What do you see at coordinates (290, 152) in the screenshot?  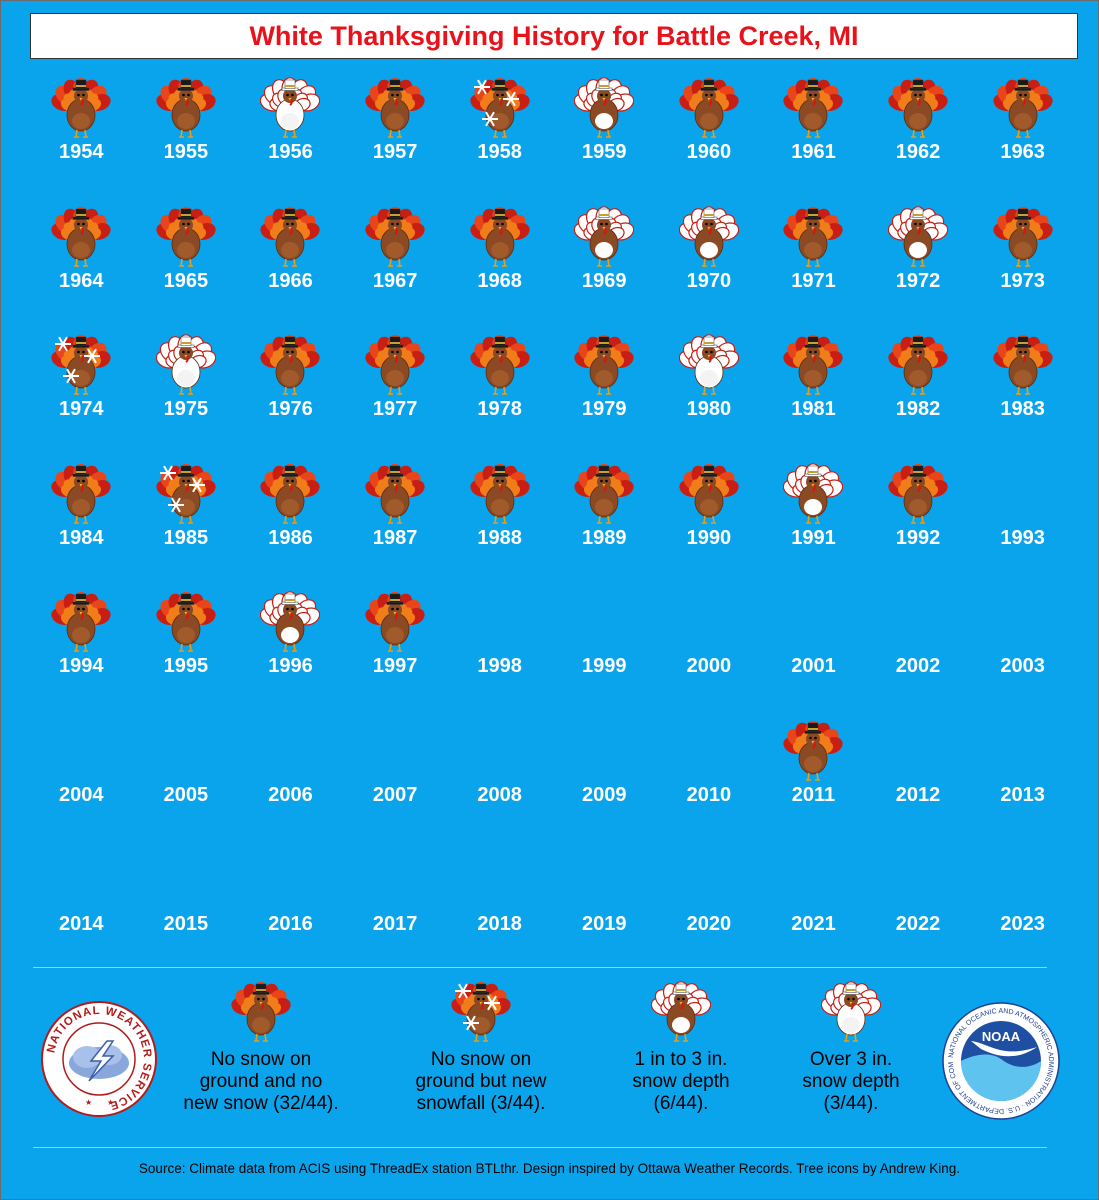 I see `year-label: 1956` at bounding box center [290, 152].